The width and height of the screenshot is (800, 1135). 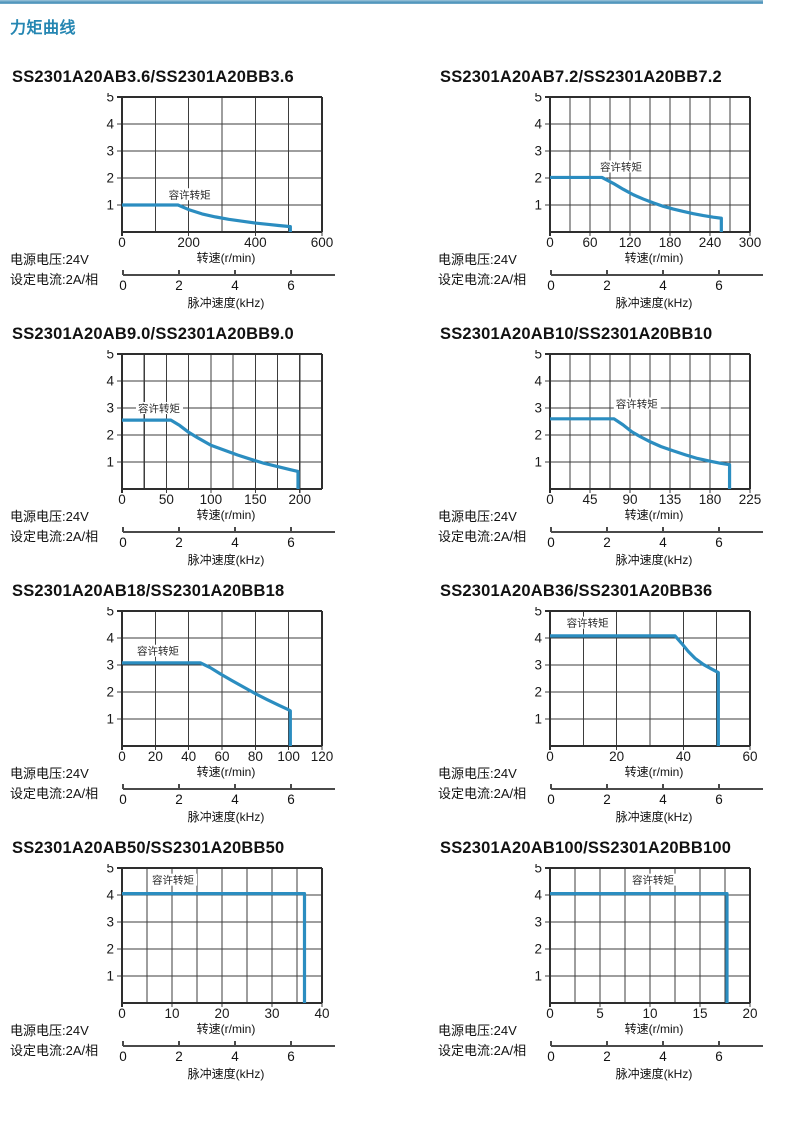 What do you see at coordinates (288, 756) in the screenshot?
I see `x-tick-label: 100` at bounding box center [288, 756].